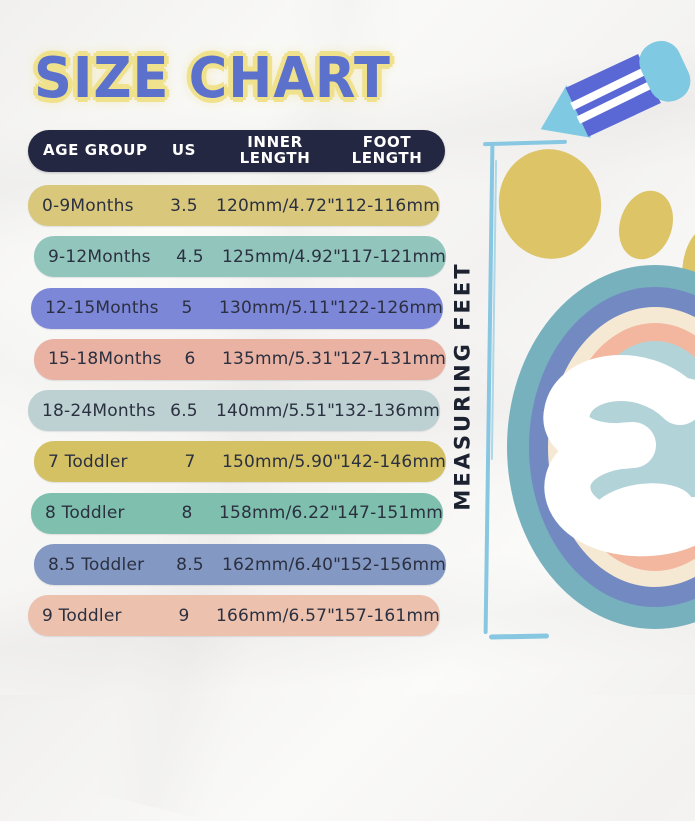  Describe the element at coordinates (190, 461) in the screenshot. I see `us-size-cell: 7` at that location.